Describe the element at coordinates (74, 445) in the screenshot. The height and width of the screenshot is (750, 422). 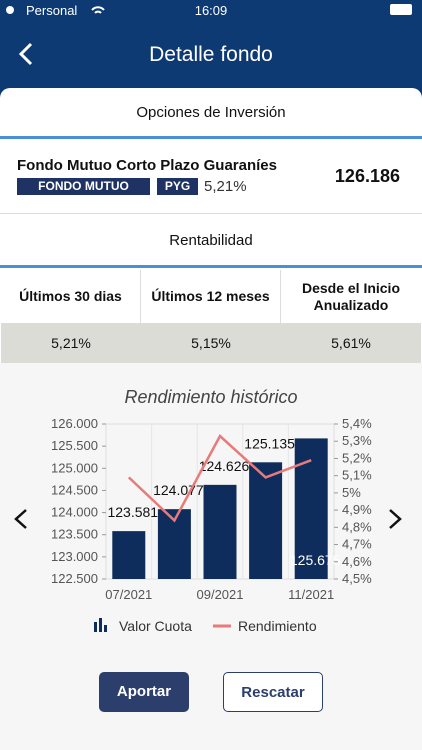
I see `y-tick-label: 125.500` at that location.